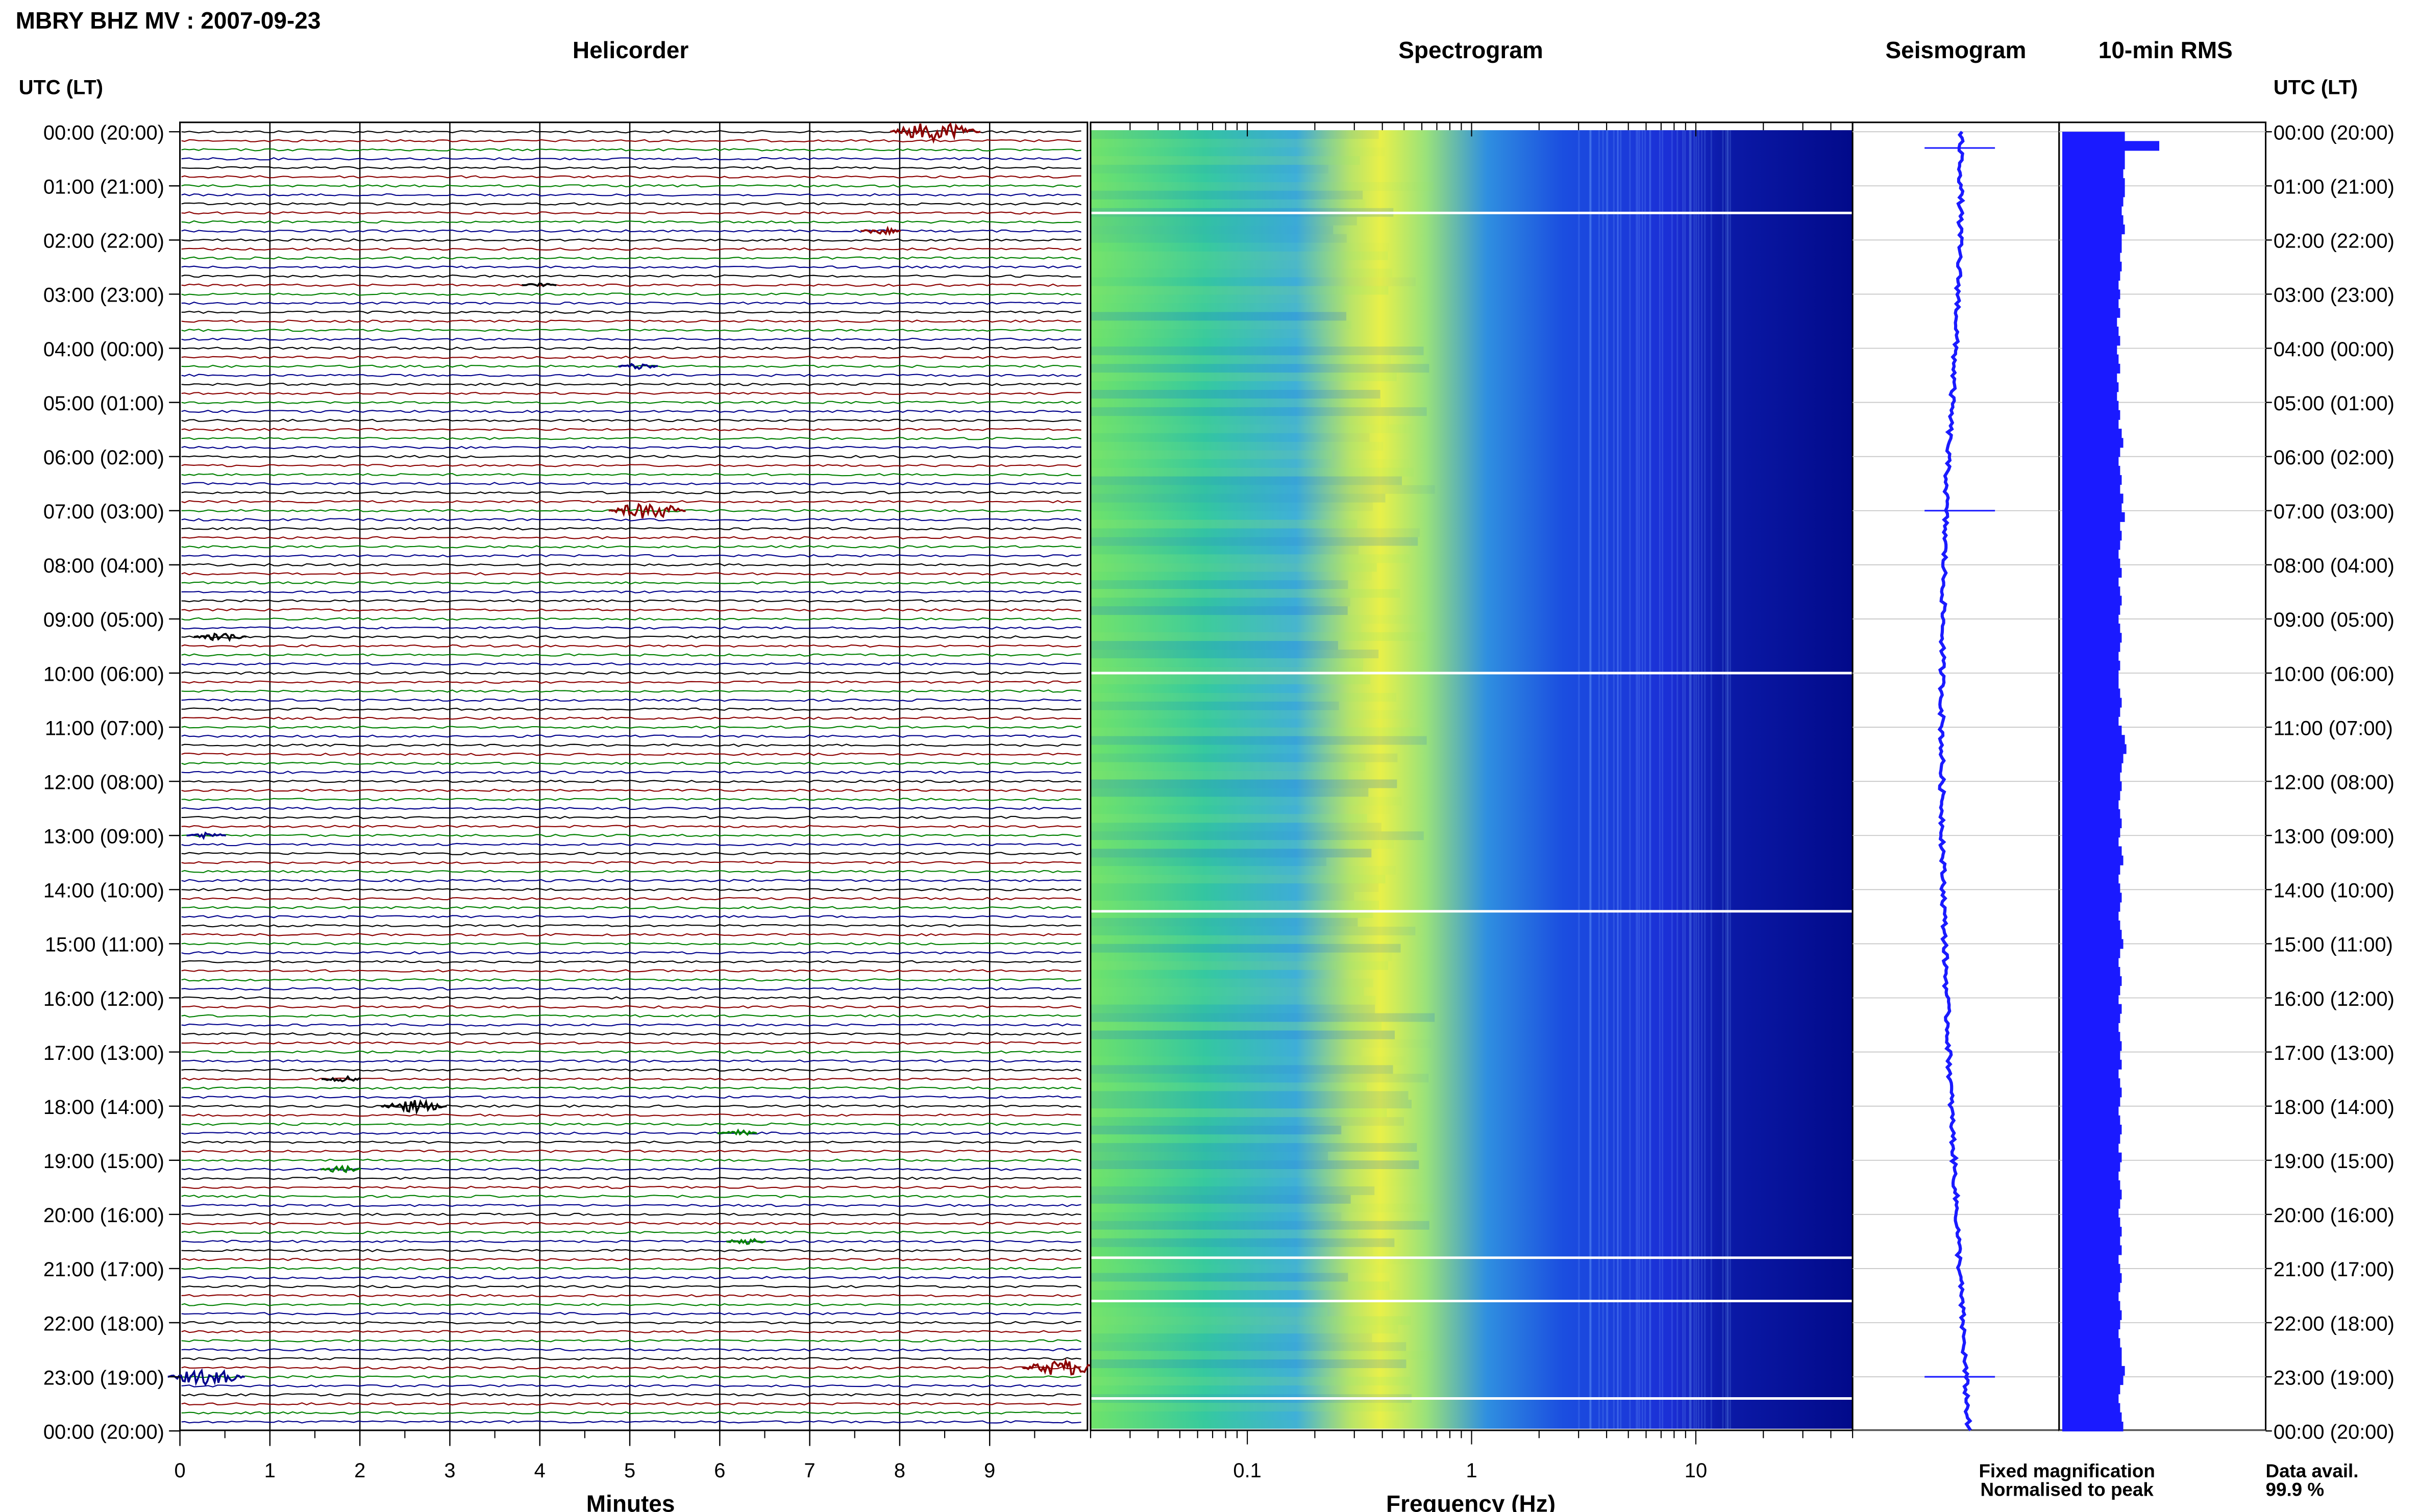 The width and height of the screenshot is (2419, 1512). What do you see at coordinates (605, 1456) in the screenshot?
I see `minutes-axis: 0 1 2 3 4 5 6 7 8 9` at bounding box center [605, 1456].